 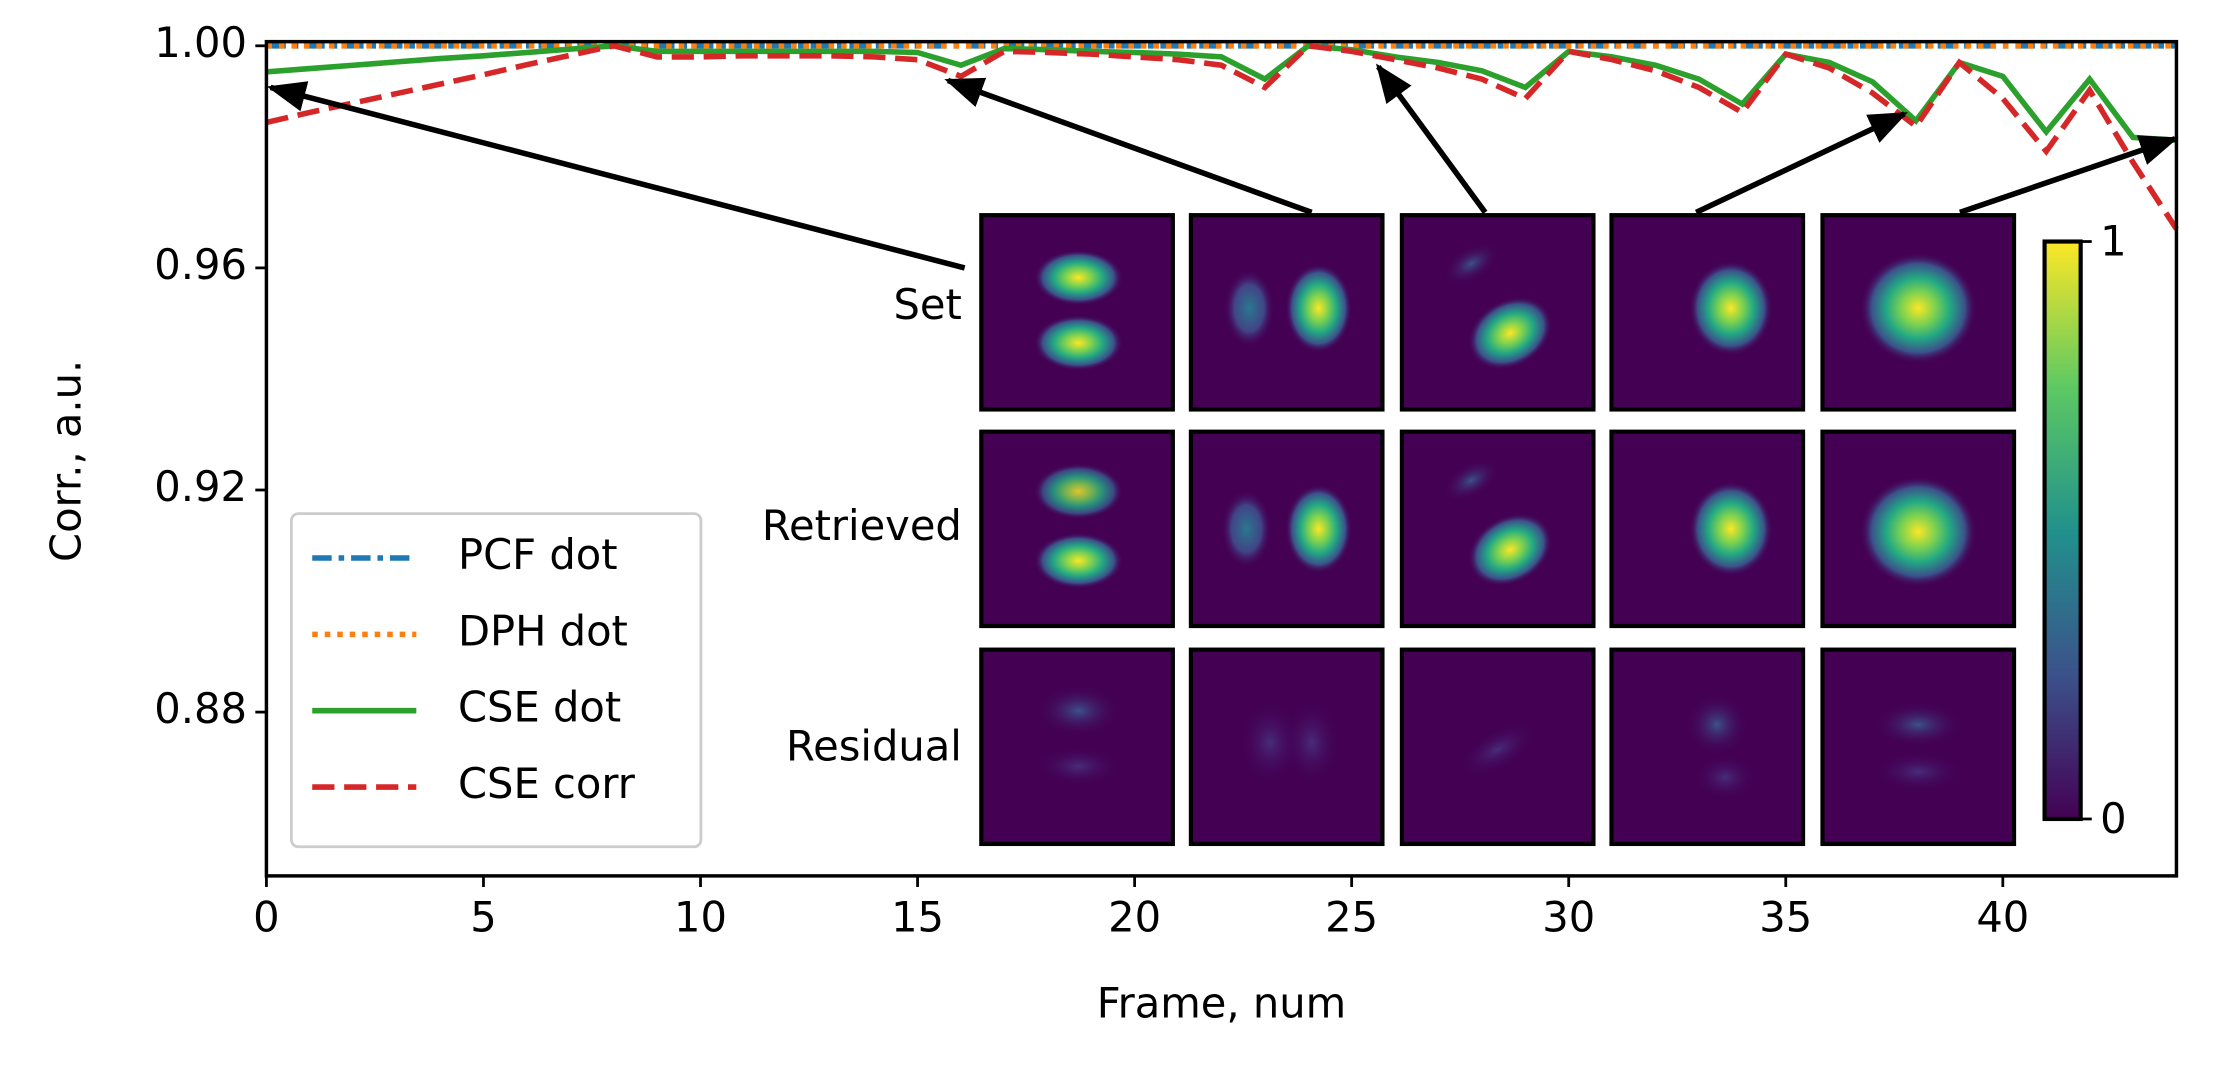 I want to click on row-label: Set, so click(x=928, y=304).